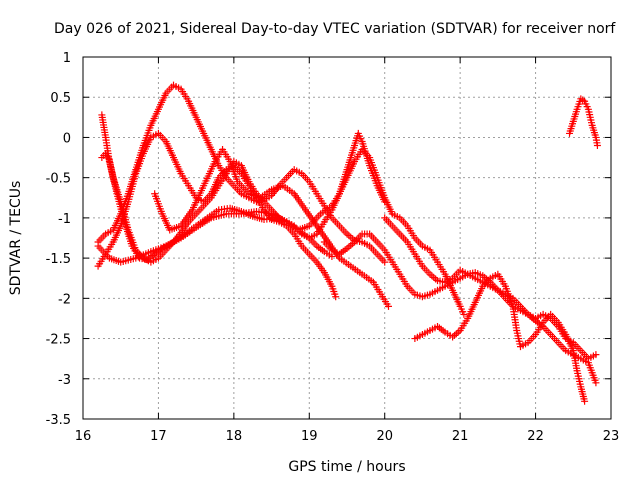 The height and width of the screenshot is (480, 640). Describe the element at coordinates (16, 238) in the screenshot. I see `y-axis-title: SDTVAR / TECUs` at that location.